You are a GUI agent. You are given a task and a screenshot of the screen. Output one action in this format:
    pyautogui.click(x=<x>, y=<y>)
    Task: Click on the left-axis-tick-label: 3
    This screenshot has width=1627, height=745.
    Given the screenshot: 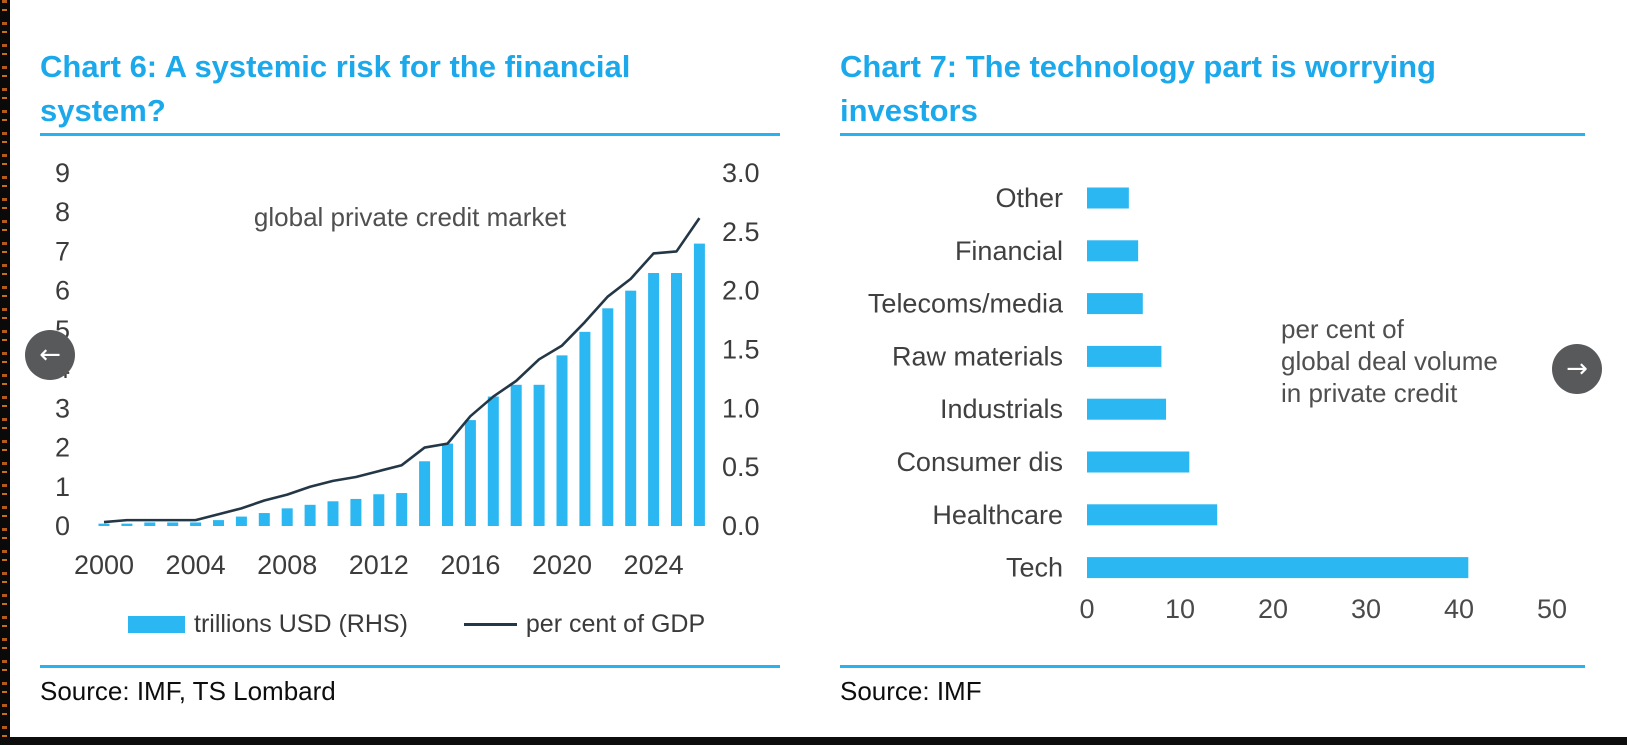 What is the action you would take?
    pyautogui.click(x=62, y=408)
    